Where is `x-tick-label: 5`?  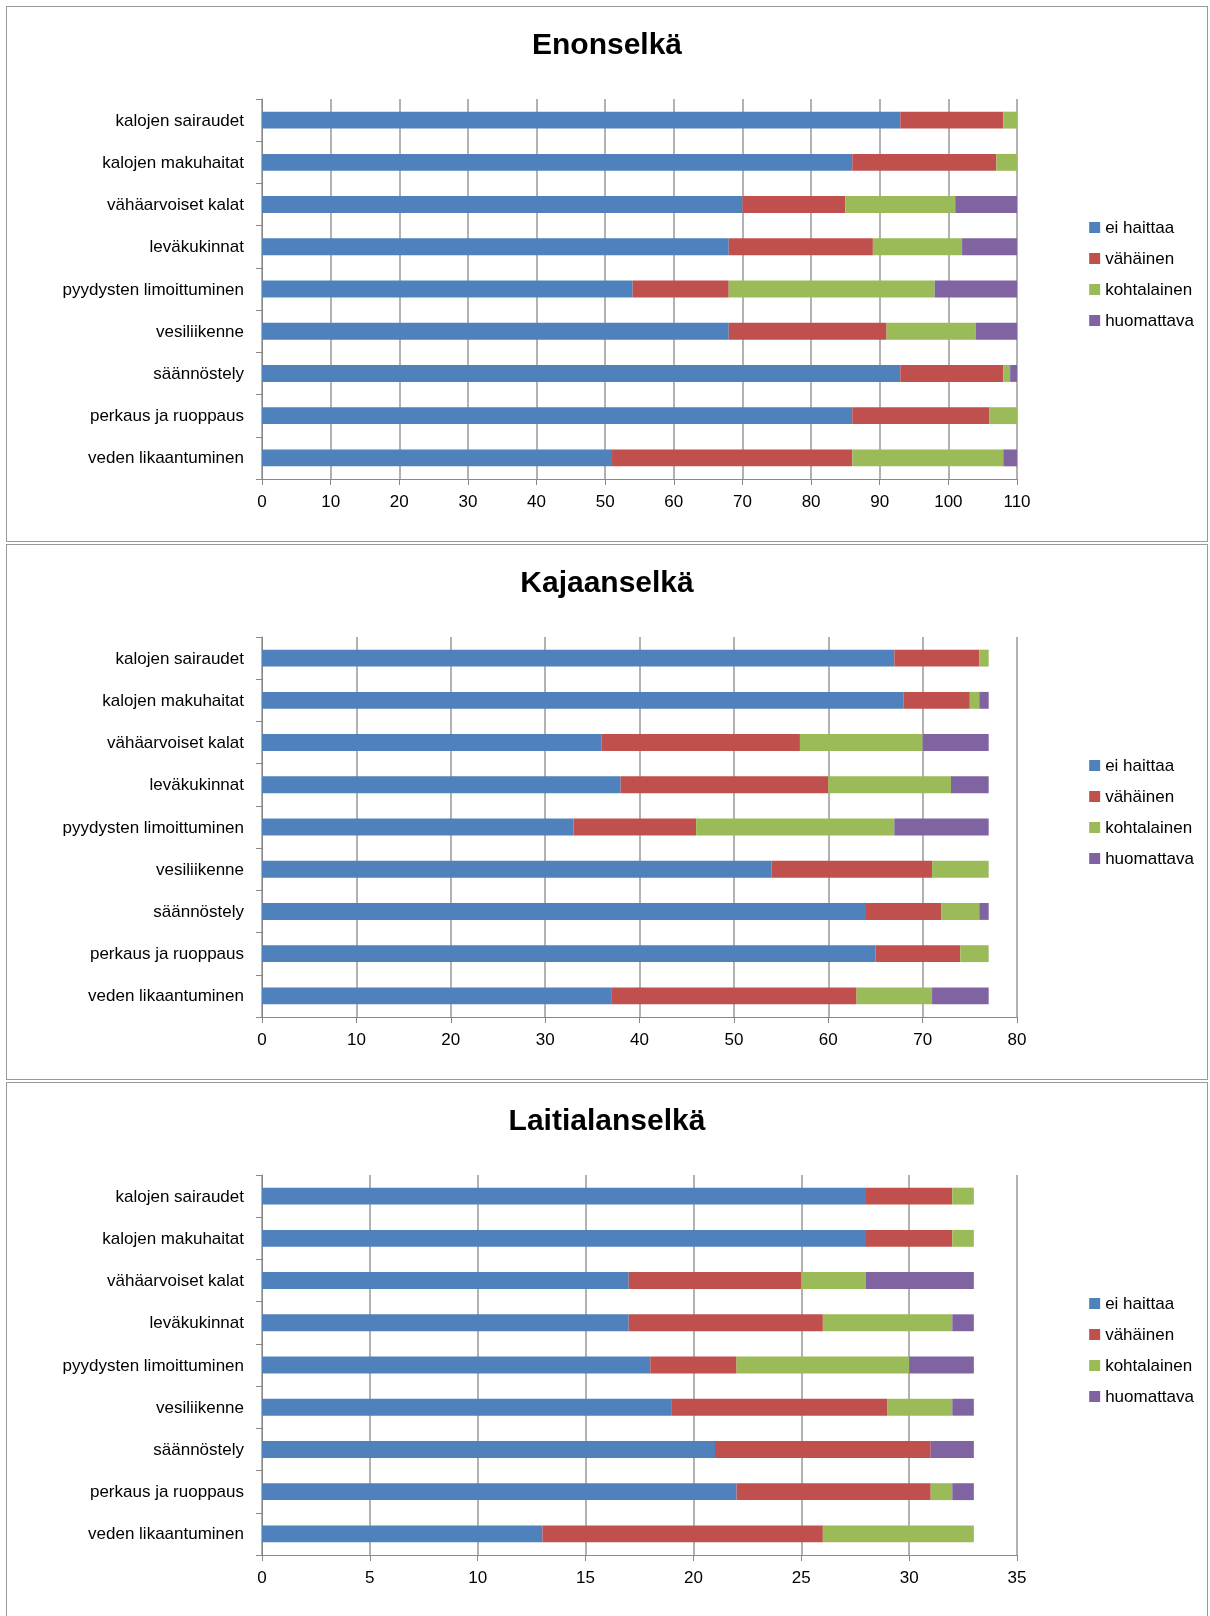 x-tick-label: 5 is located at coordinates (370, 1577).